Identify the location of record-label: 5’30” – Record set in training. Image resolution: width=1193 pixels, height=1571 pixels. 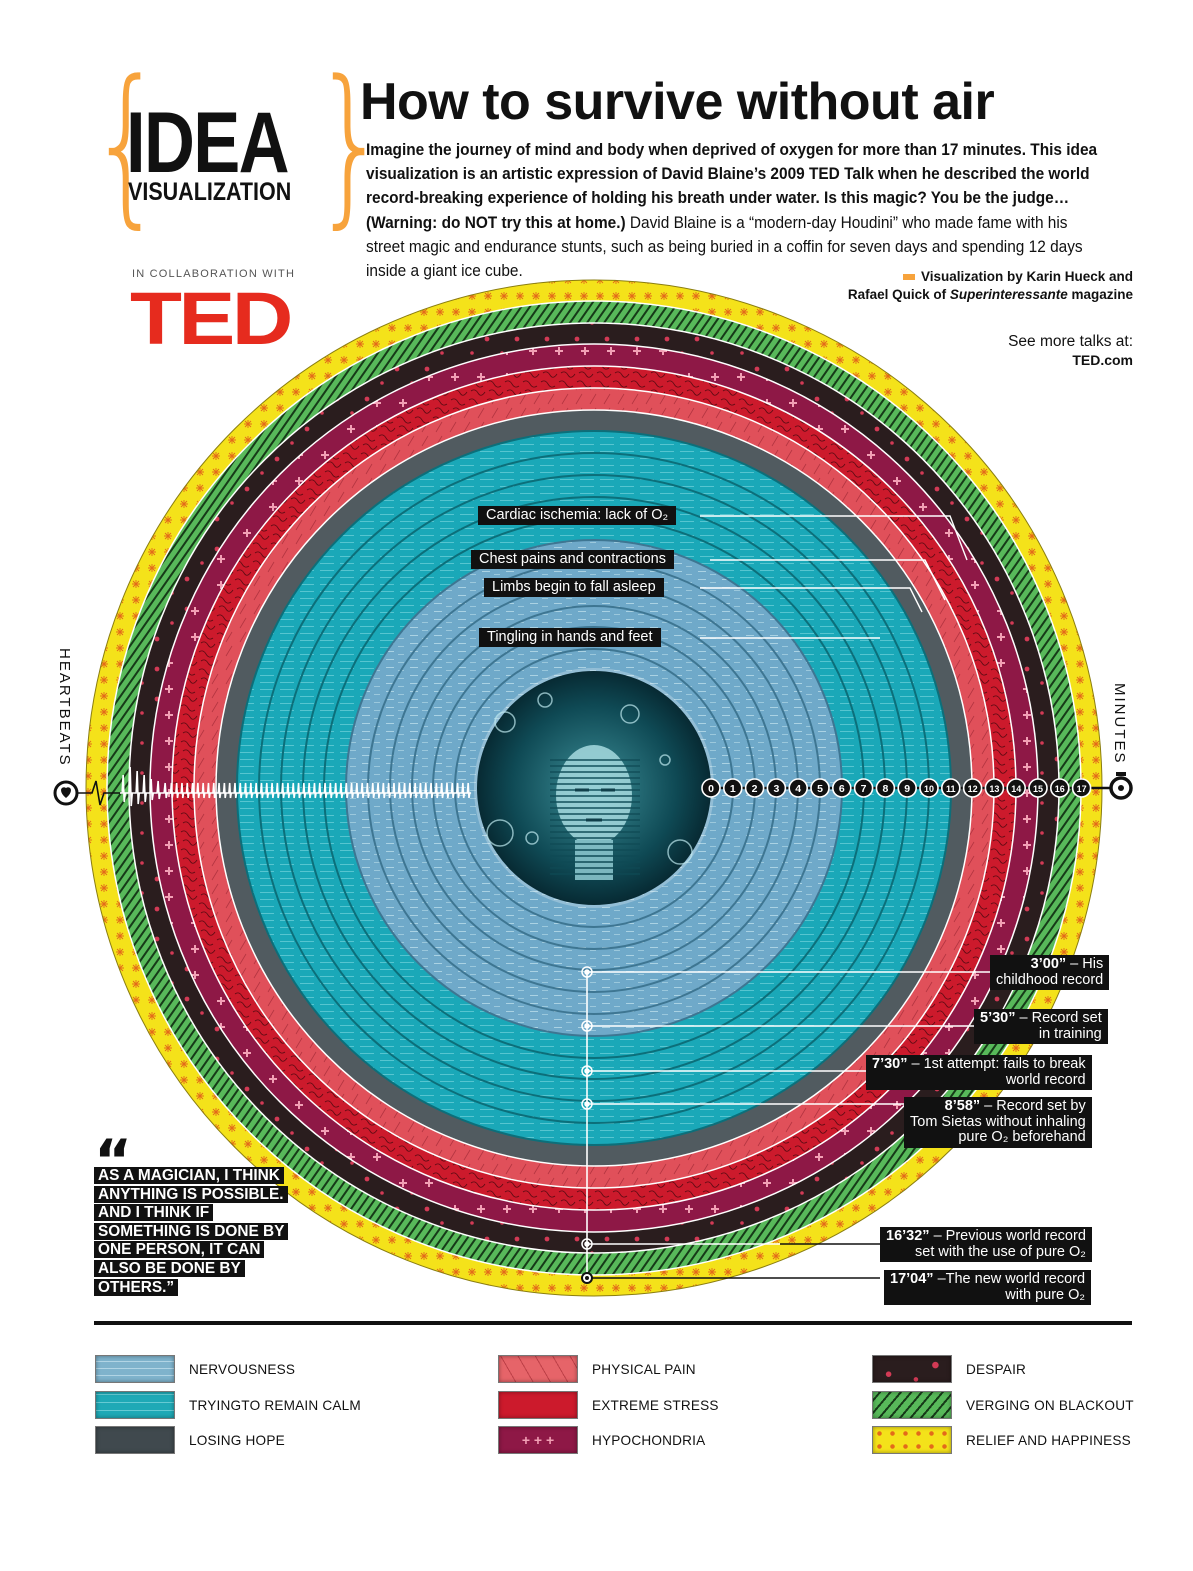
(1041, 1026).